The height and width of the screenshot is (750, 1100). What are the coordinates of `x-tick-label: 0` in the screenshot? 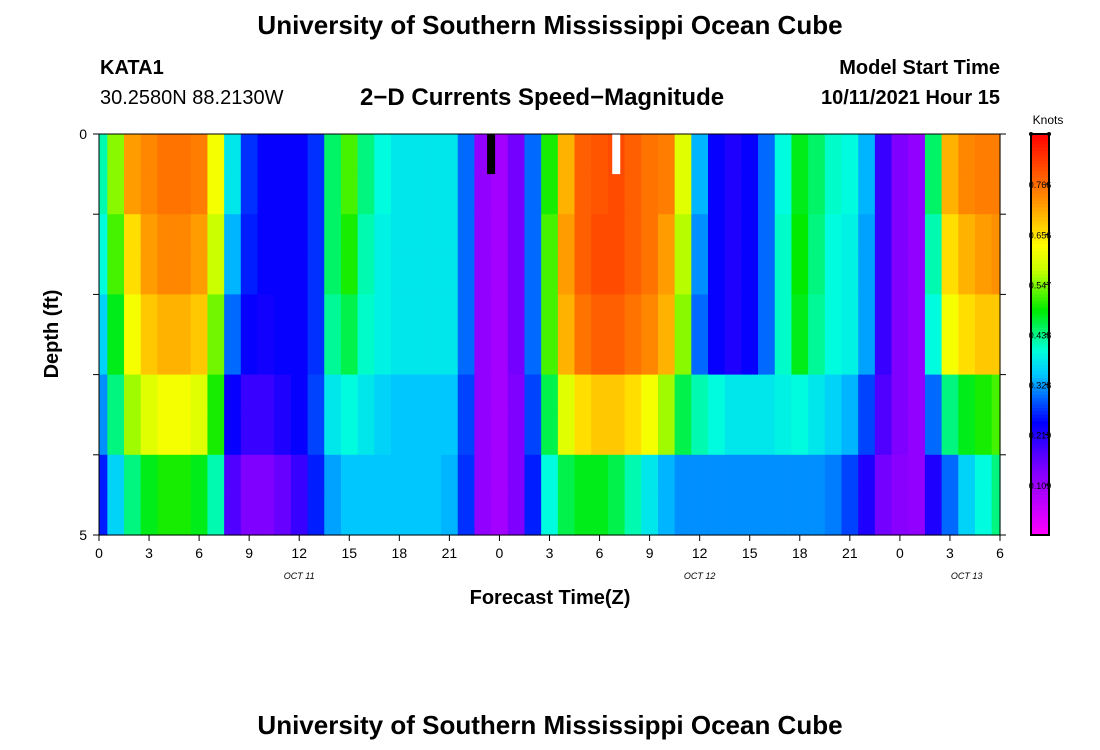 It's located at (900, 553).